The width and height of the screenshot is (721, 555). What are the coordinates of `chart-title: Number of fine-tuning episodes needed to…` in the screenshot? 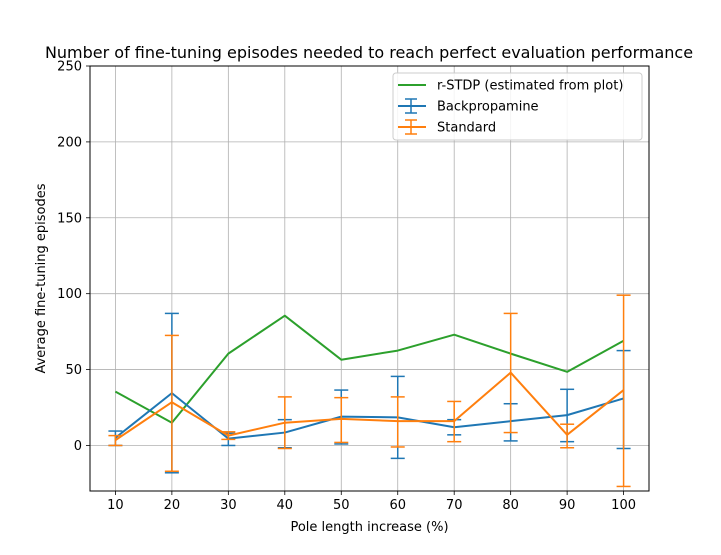 It's located at (369, 52).